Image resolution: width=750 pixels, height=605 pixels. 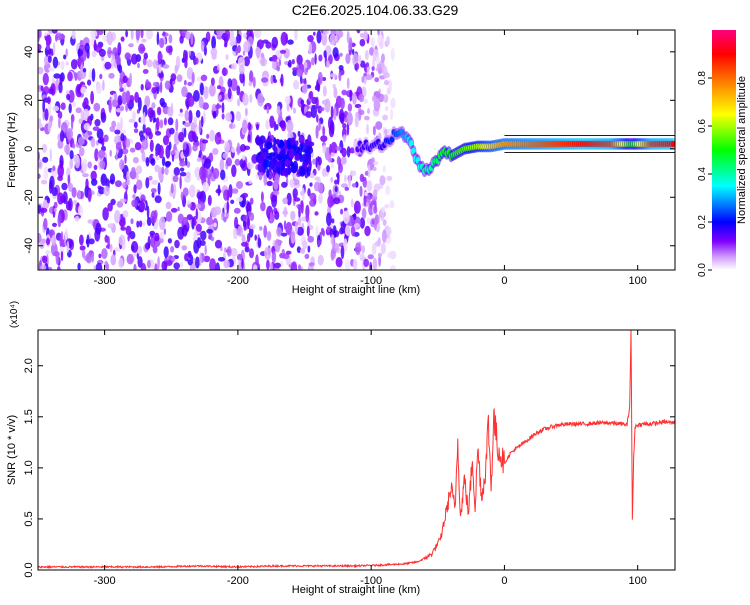 I want to click on y-tick-label: 2.0, so click(x=29, y=365).